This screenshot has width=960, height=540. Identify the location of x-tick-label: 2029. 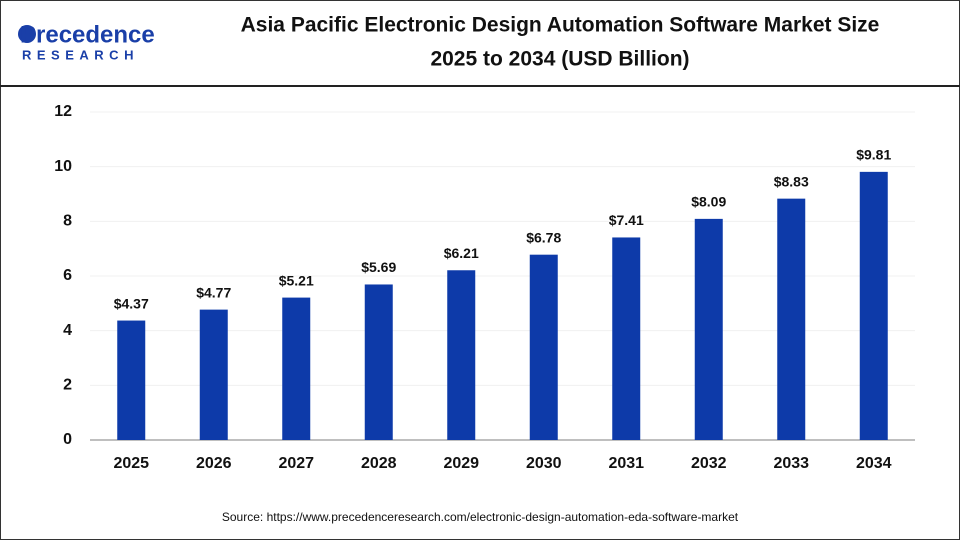
(461, 463).